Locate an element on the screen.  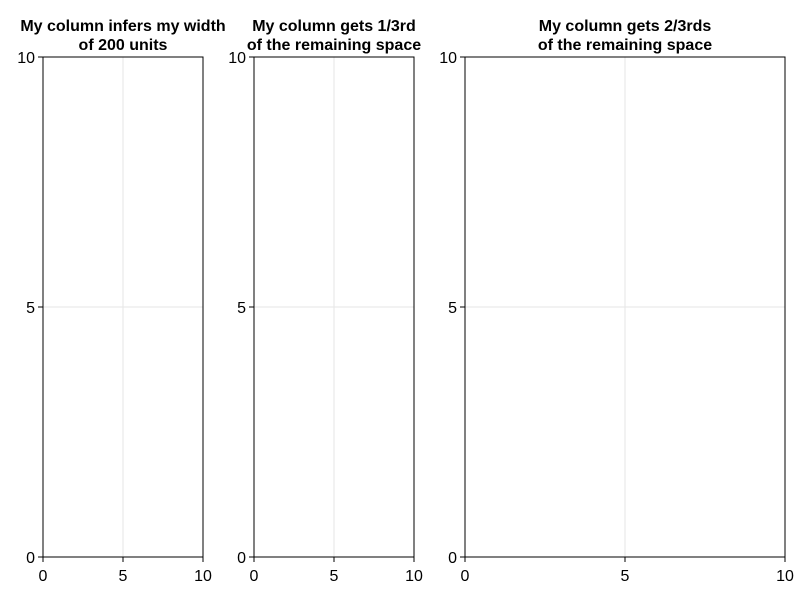
panel-3-y-tick-label: 0 is located at coordinates (452, 558).